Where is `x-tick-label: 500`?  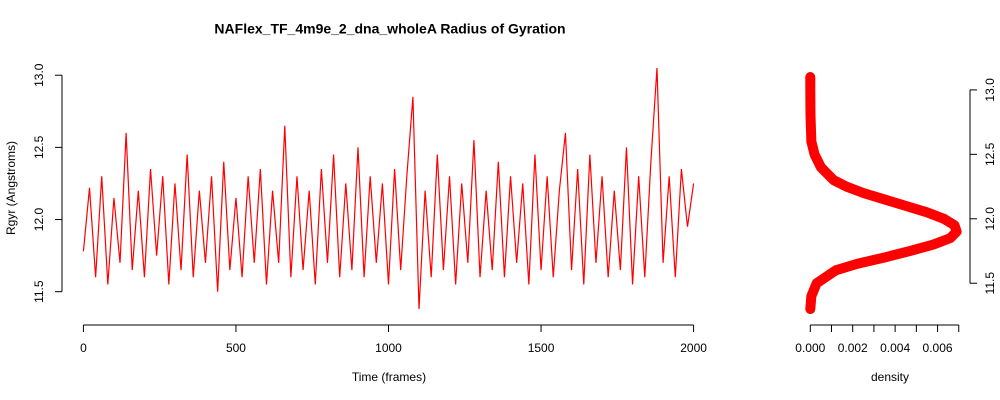
x-tick-label: 500 is located at coordinates (236, 348).